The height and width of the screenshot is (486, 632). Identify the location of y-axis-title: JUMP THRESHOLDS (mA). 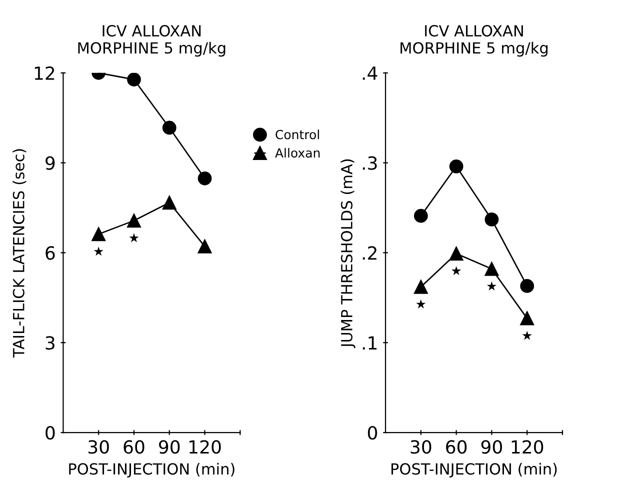
(348, 253).